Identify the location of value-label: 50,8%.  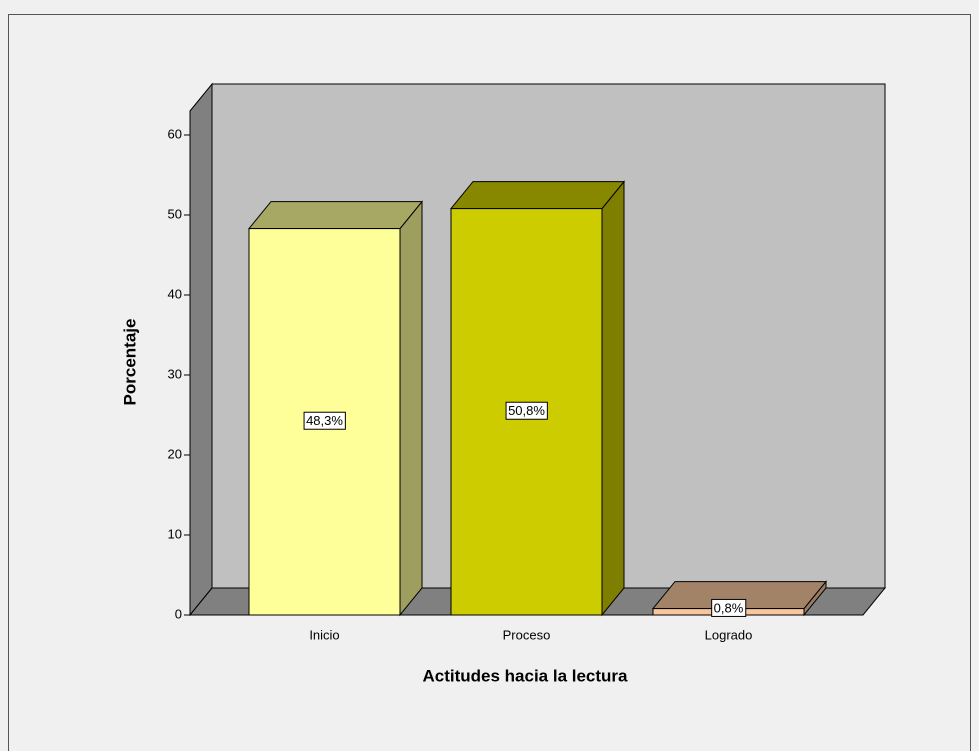
(526, 410).